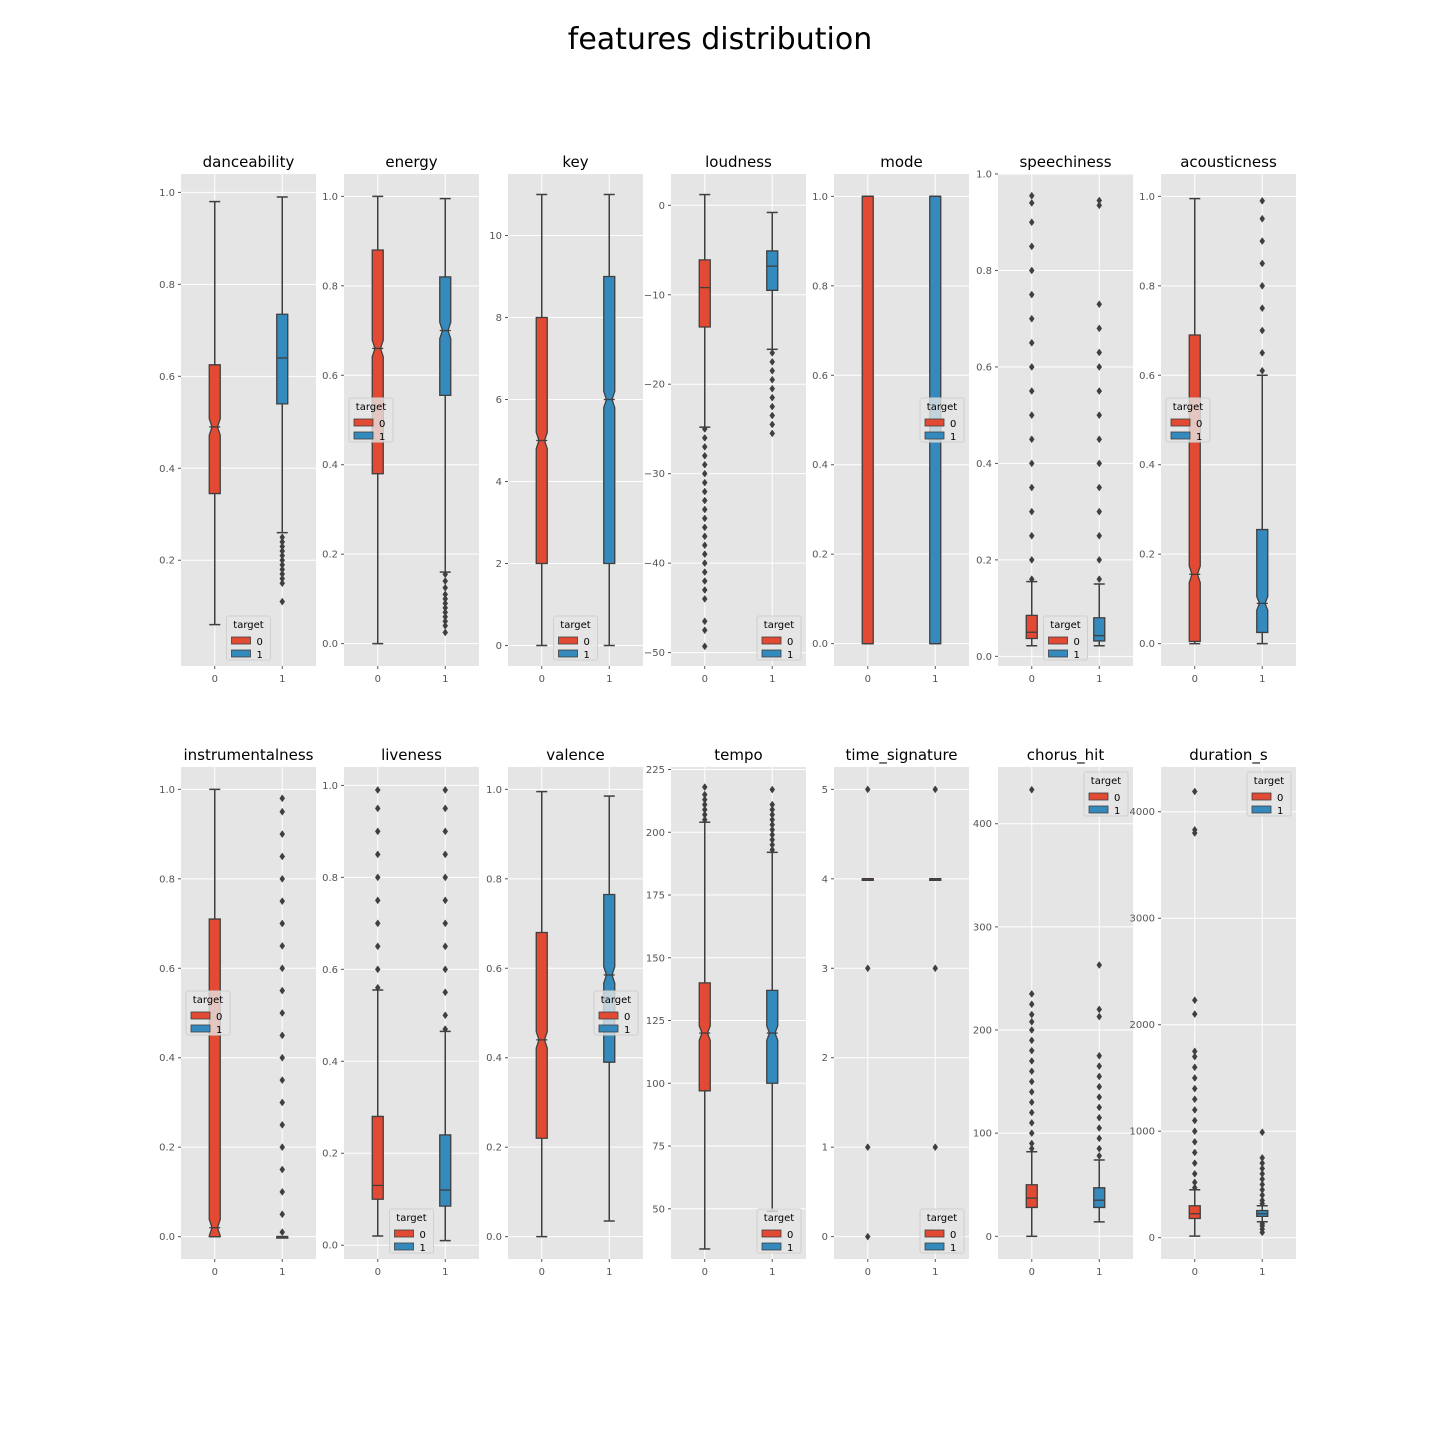  What do you see at coordinates (720, 39) in the screenshot?
I see `figure-title: features distribution` at bounding box center [720, 39].